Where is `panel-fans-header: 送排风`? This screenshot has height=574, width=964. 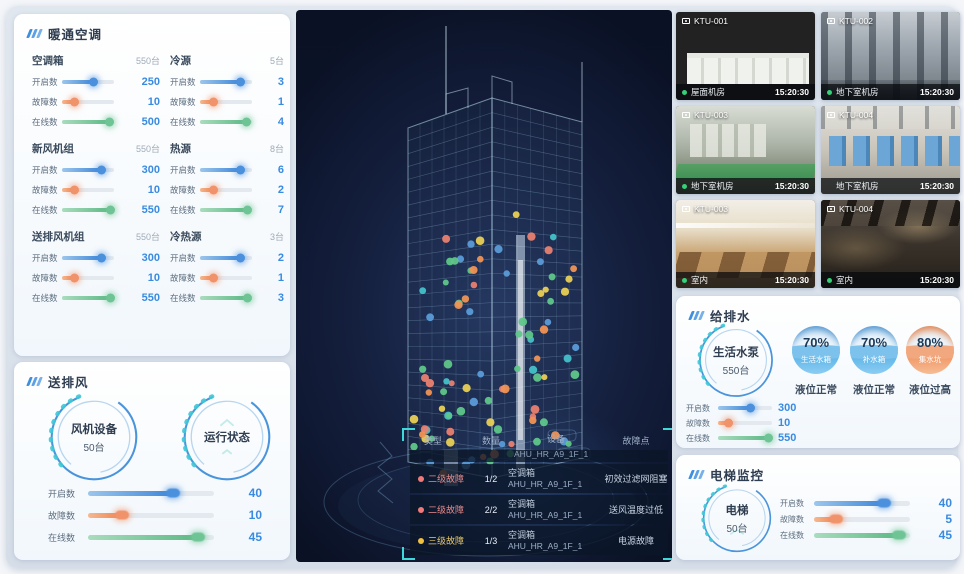
panel-fans-header: 送排风 is located at coordinates (152, 376).